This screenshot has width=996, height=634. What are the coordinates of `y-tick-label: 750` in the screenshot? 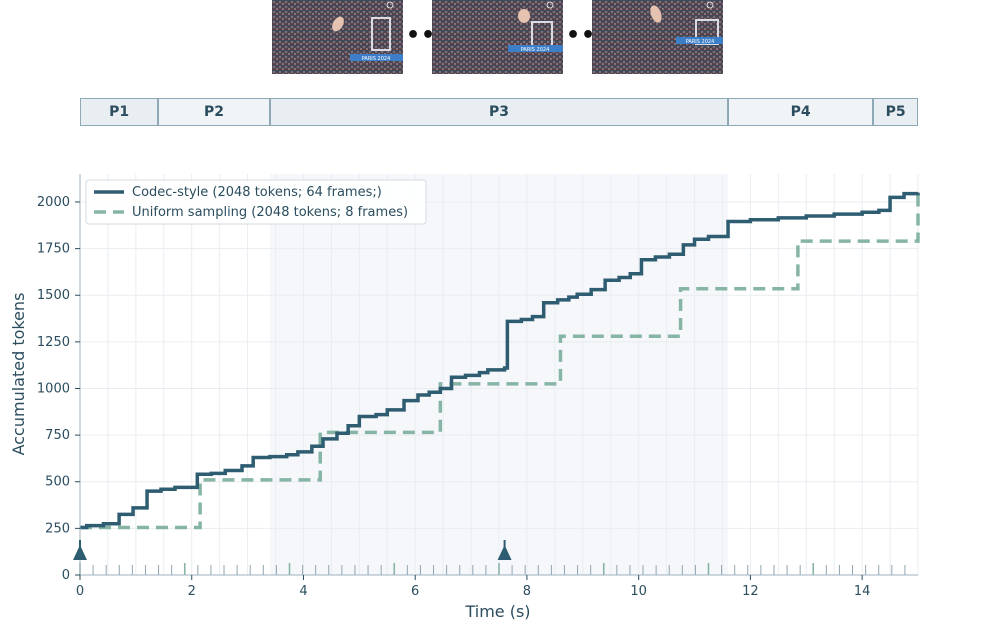 It's located at (57, 435).